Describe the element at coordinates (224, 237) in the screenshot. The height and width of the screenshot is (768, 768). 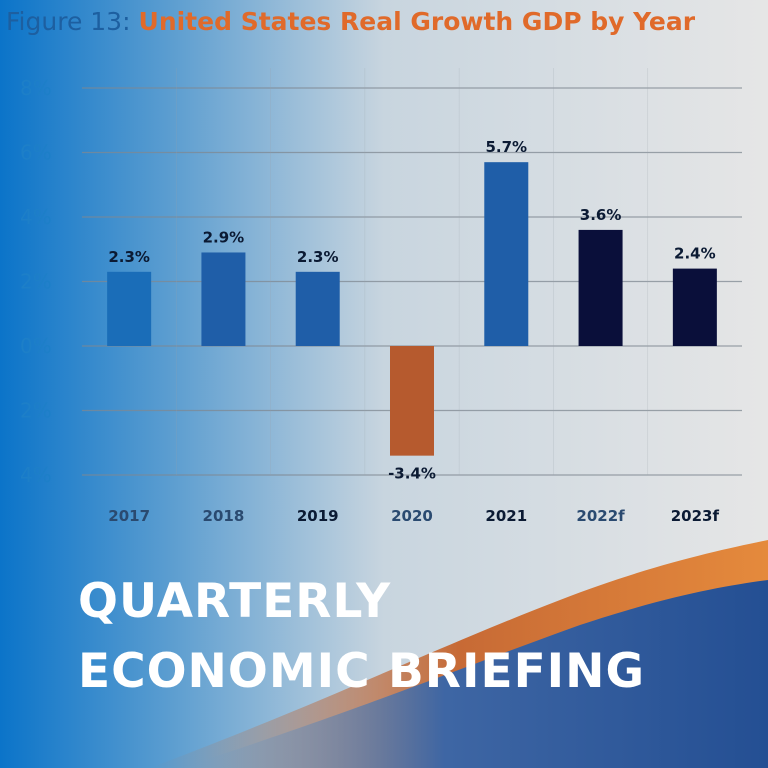
I see `data-label: 2.9%` at that location.